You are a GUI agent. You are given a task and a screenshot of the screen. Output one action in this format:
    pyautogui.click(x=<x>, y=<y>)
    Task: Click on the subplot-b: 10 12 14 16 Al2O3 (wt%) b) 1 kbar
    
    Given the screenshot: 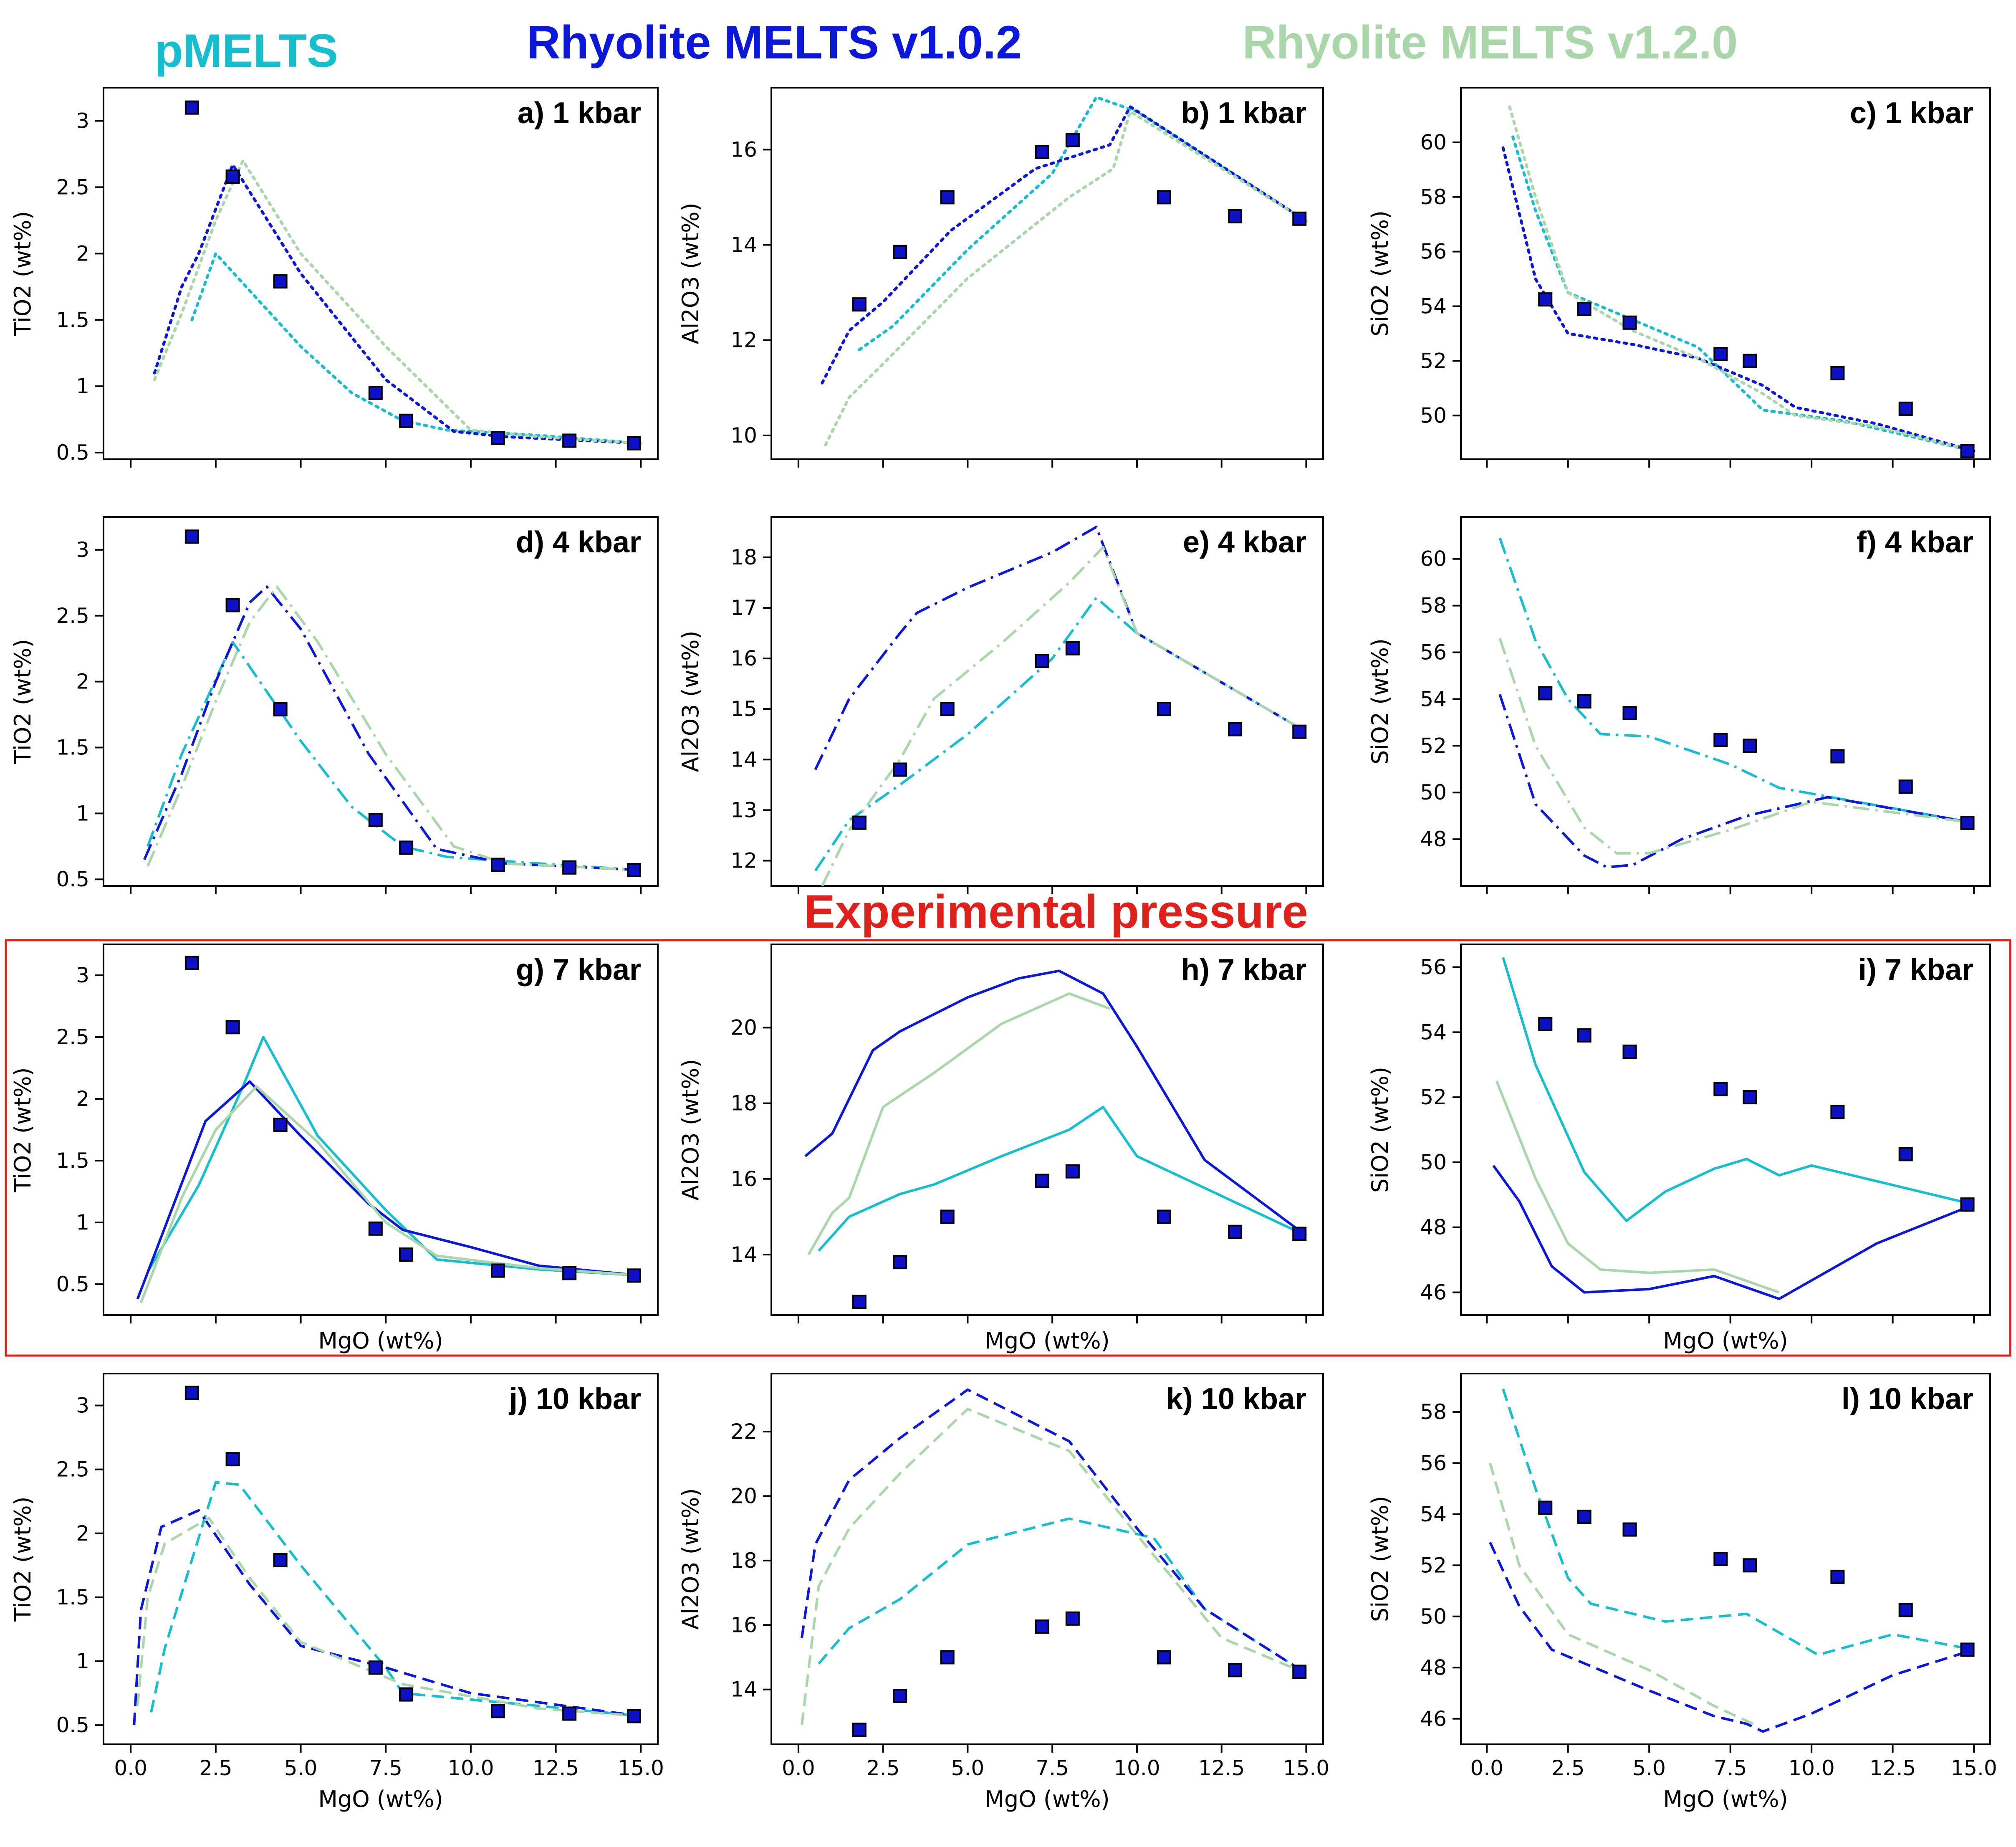 What is the action you would take?
    pyautogui.click(x=1000, y=277)
    